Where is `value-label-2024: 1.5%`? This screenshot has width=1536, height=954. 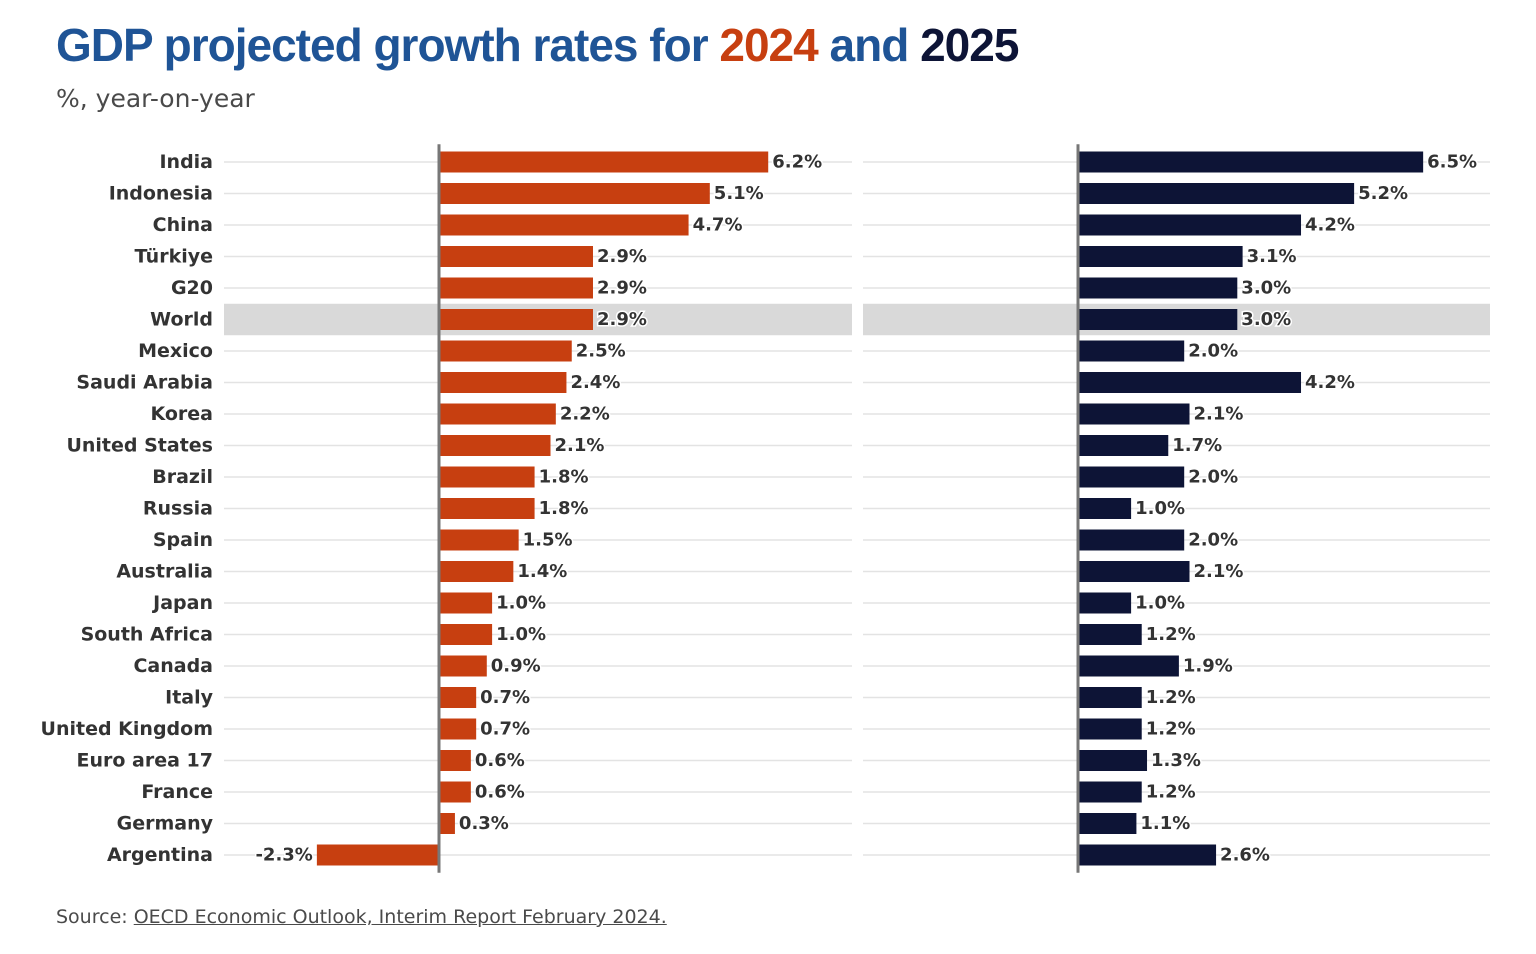 value-label-2024: 1.5% is located at coordinates (548, 540).